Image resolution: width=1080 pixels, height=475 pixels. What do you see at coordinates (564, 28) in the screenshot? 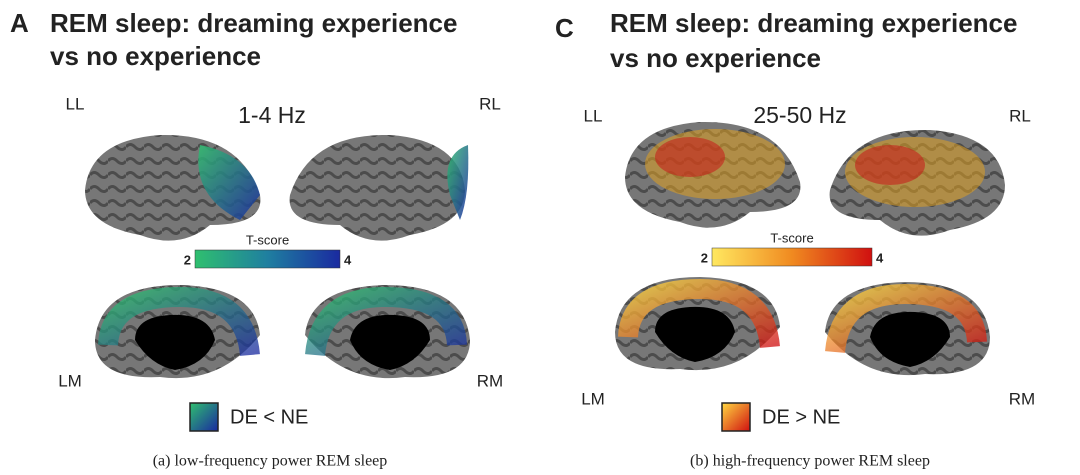
I see `panel-letter: C` at bounding box center [564, 28].